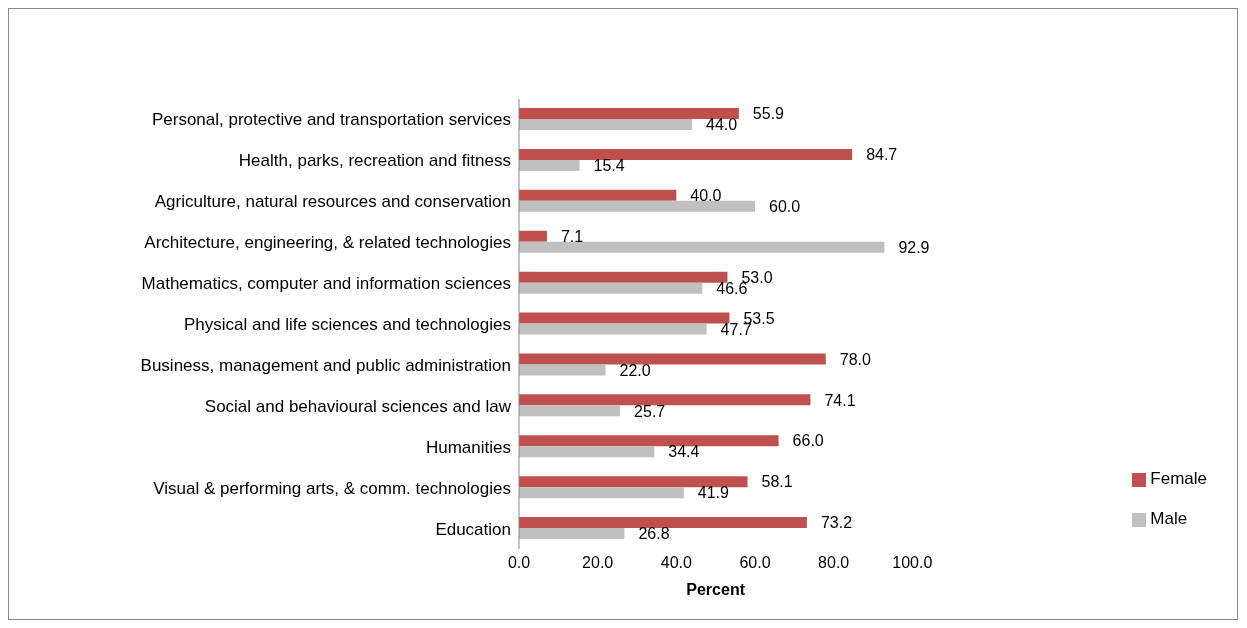 The image size is (1247, 628). I want to click on data-label: 73.2, so click(836, 523).